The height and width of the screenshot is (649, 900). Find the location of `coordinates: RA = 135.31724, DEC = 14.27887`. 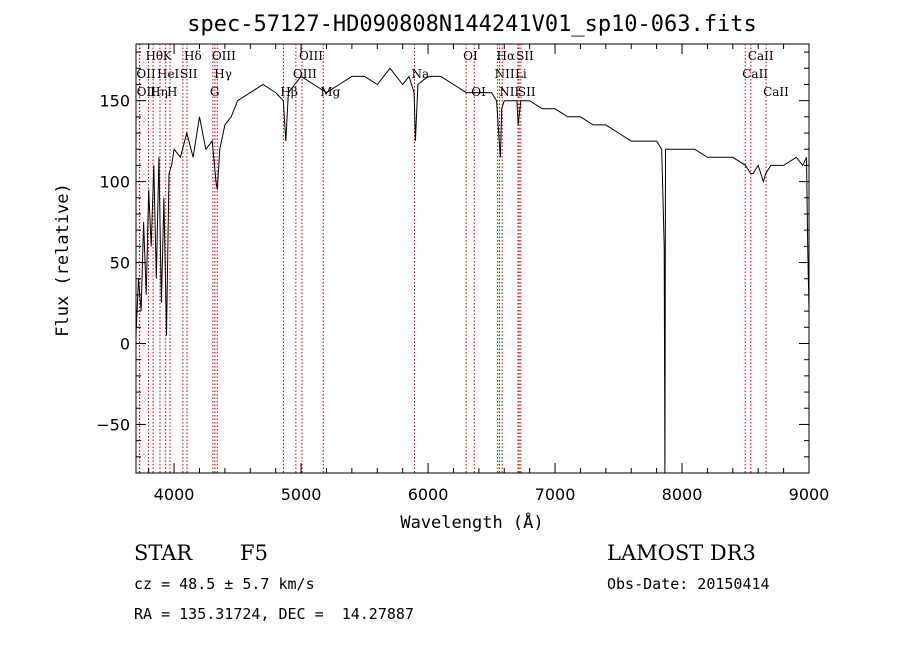

coordinates: RA = 135.31724, DEC = 14.27887 is located at coordinates (274, 614).